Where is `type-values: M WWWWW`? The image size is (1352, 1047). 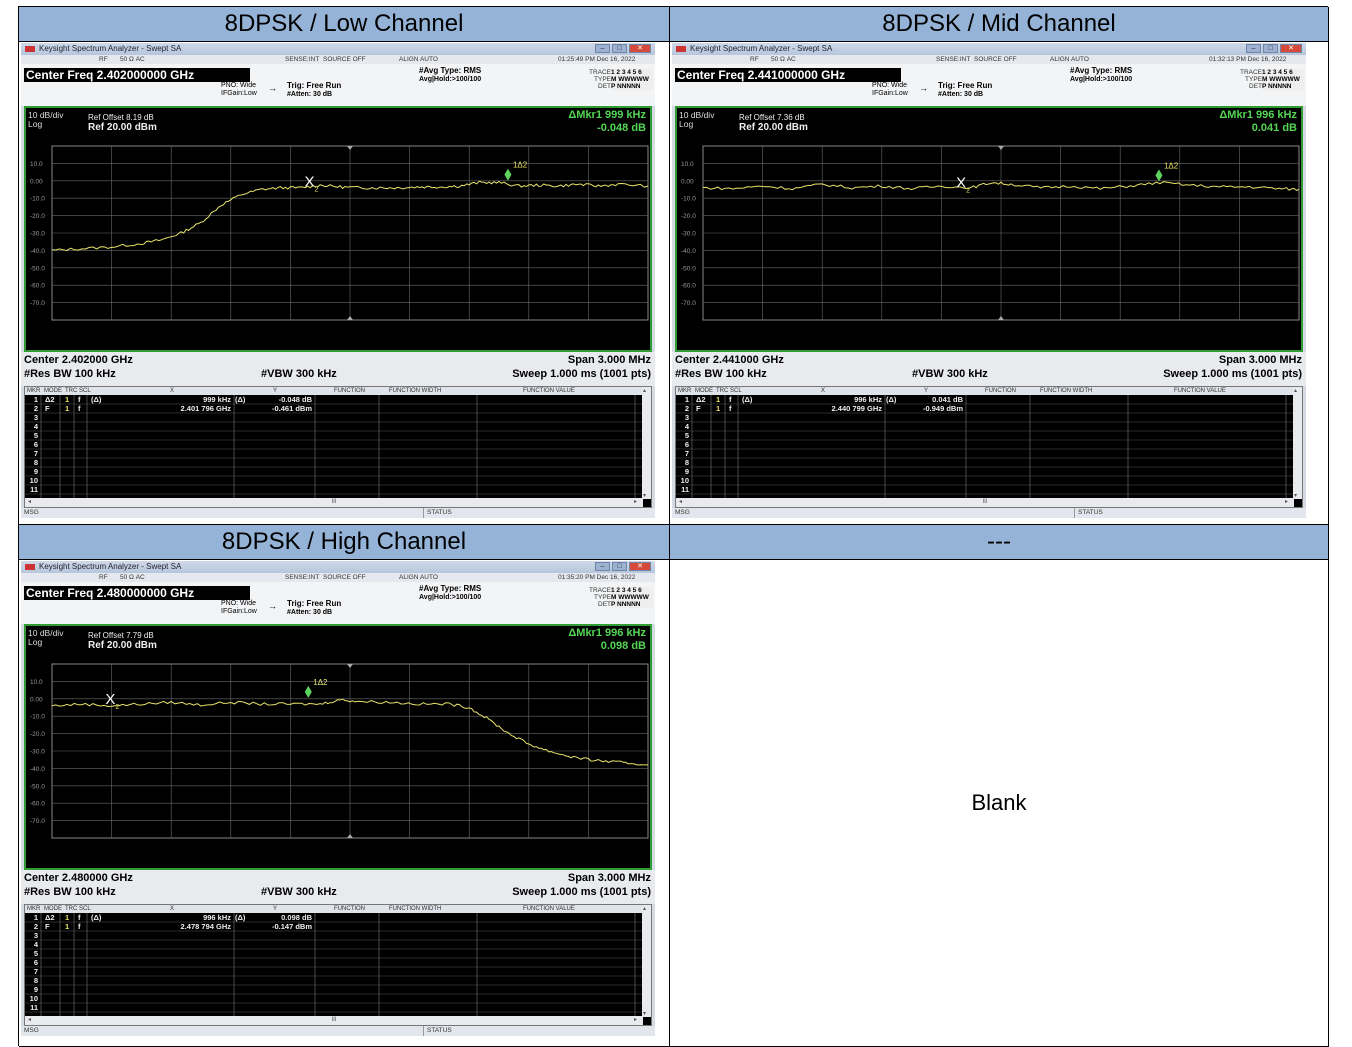 type-values: M WWWWW is located at coordinates (632, 597).